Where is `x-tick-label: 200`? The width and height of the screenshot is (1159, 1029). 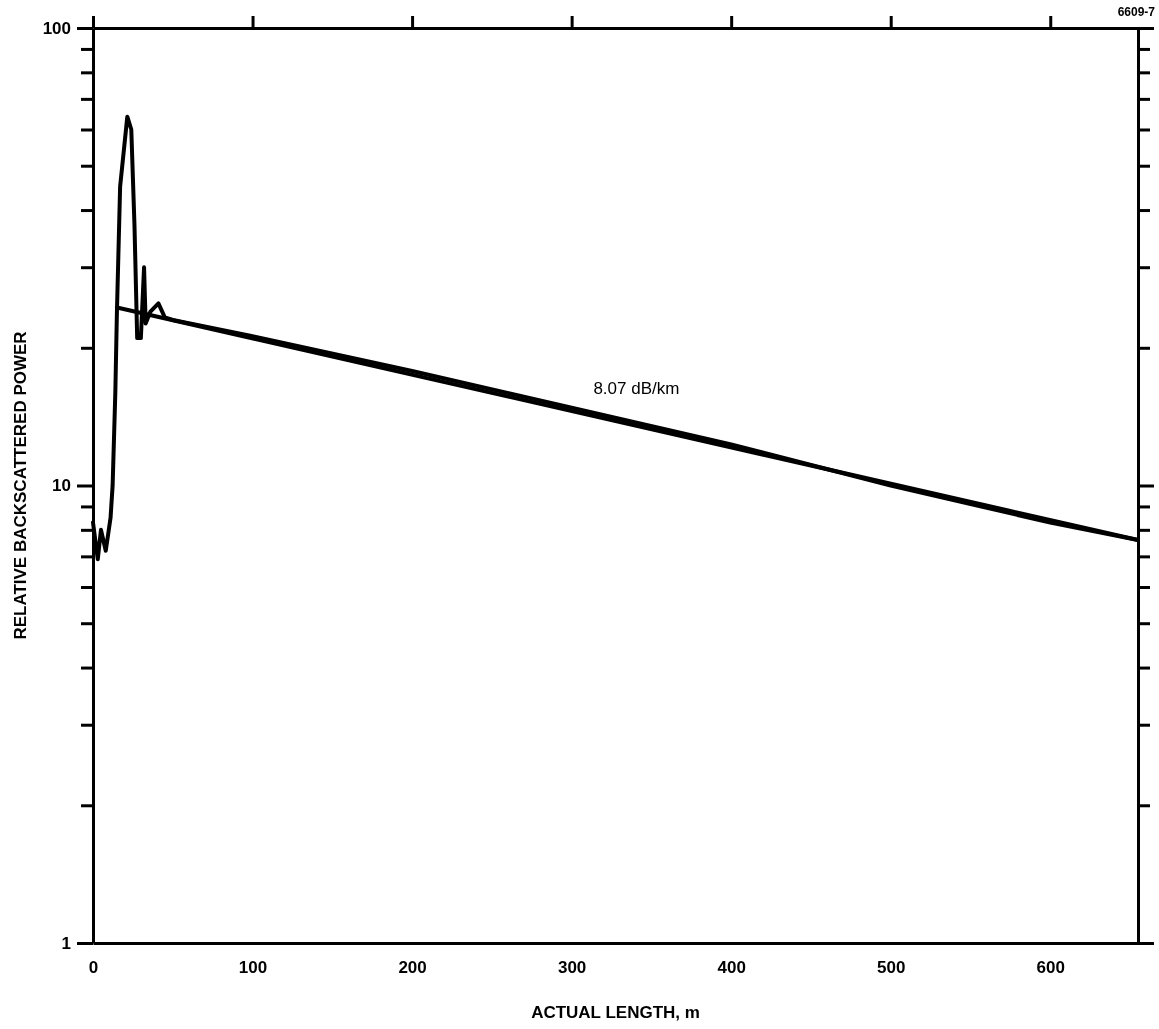 x-tick-label: 200 is located at coordinates (412, 968).